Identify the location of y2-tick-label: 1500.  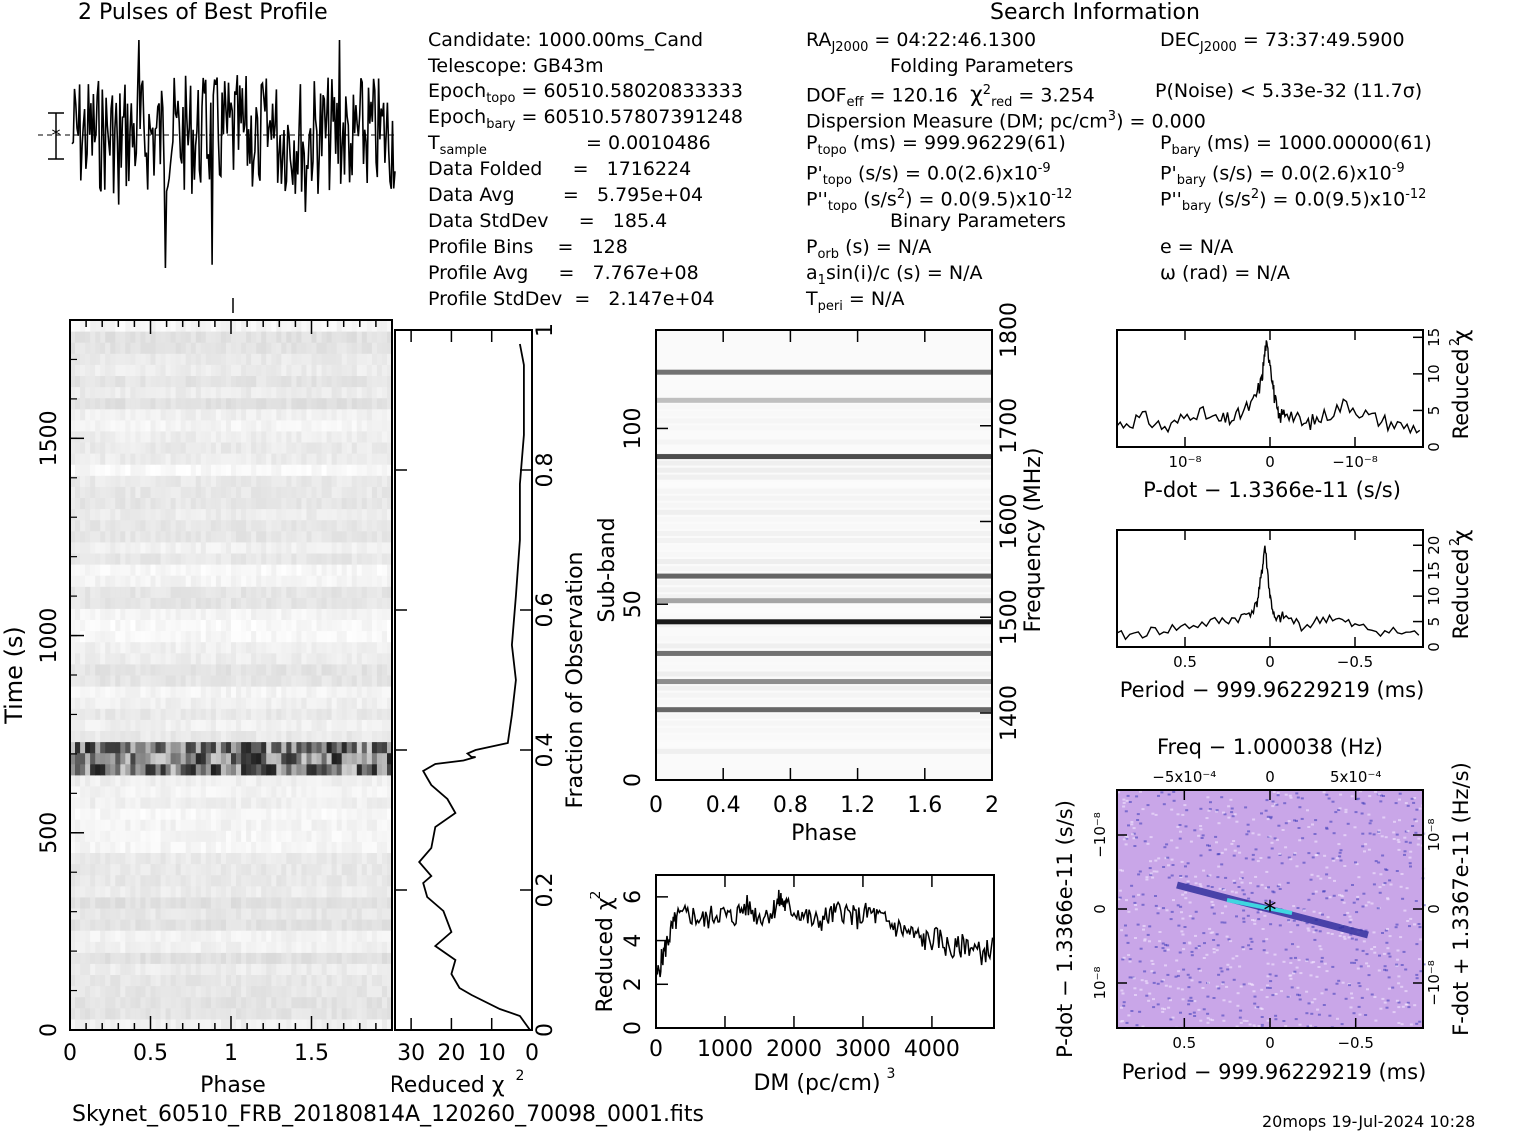
(1009, 617).